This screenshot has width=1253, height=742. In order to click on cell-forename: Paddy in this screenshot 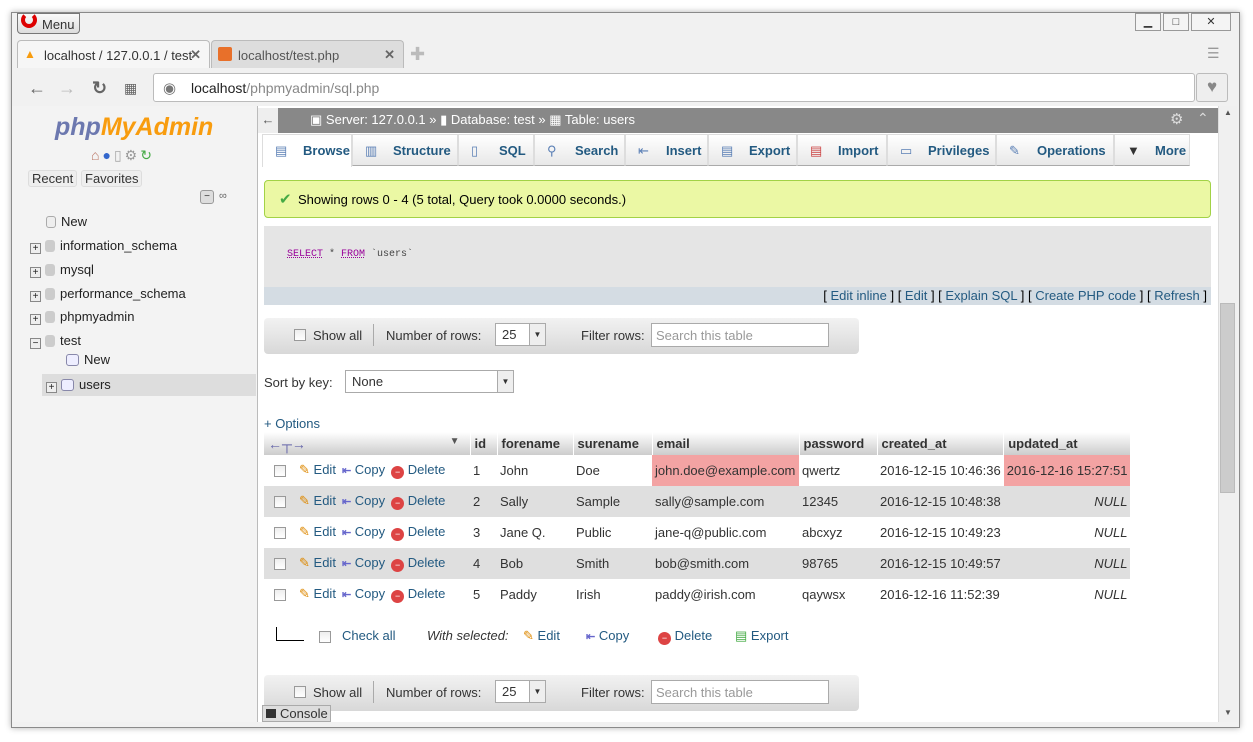, I will do `click(518, 594)`.